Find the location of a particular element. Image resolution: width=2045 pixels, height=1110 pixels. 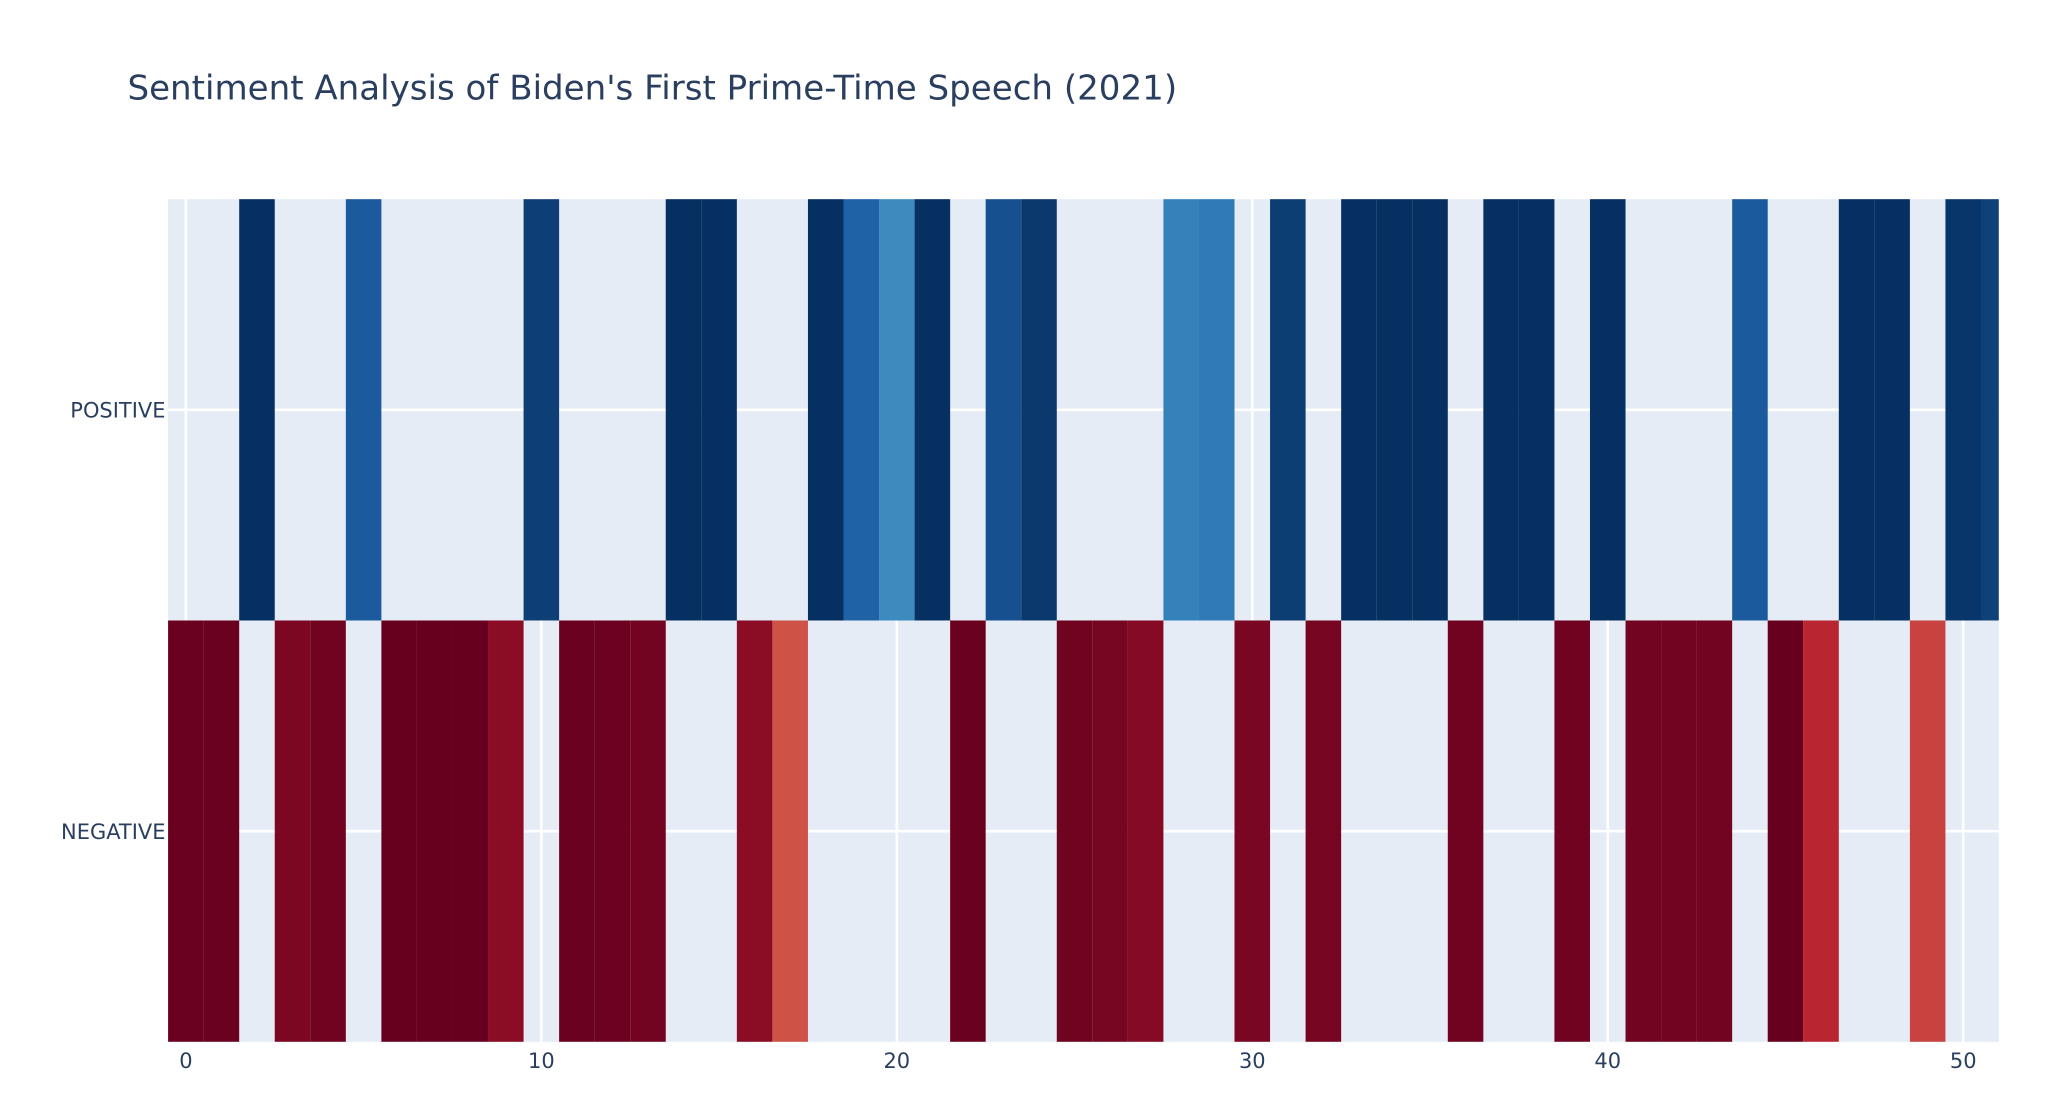

y-tick-label: POSITIVE is located at coordinates (117, 411).